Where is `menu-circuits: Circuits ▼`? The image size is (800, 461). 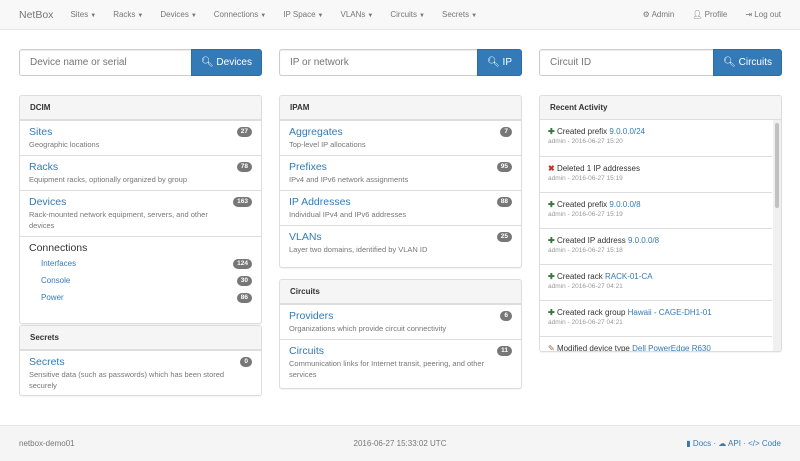
menu-circuits: Circuits ▼ is located at coordinates (407, 14).